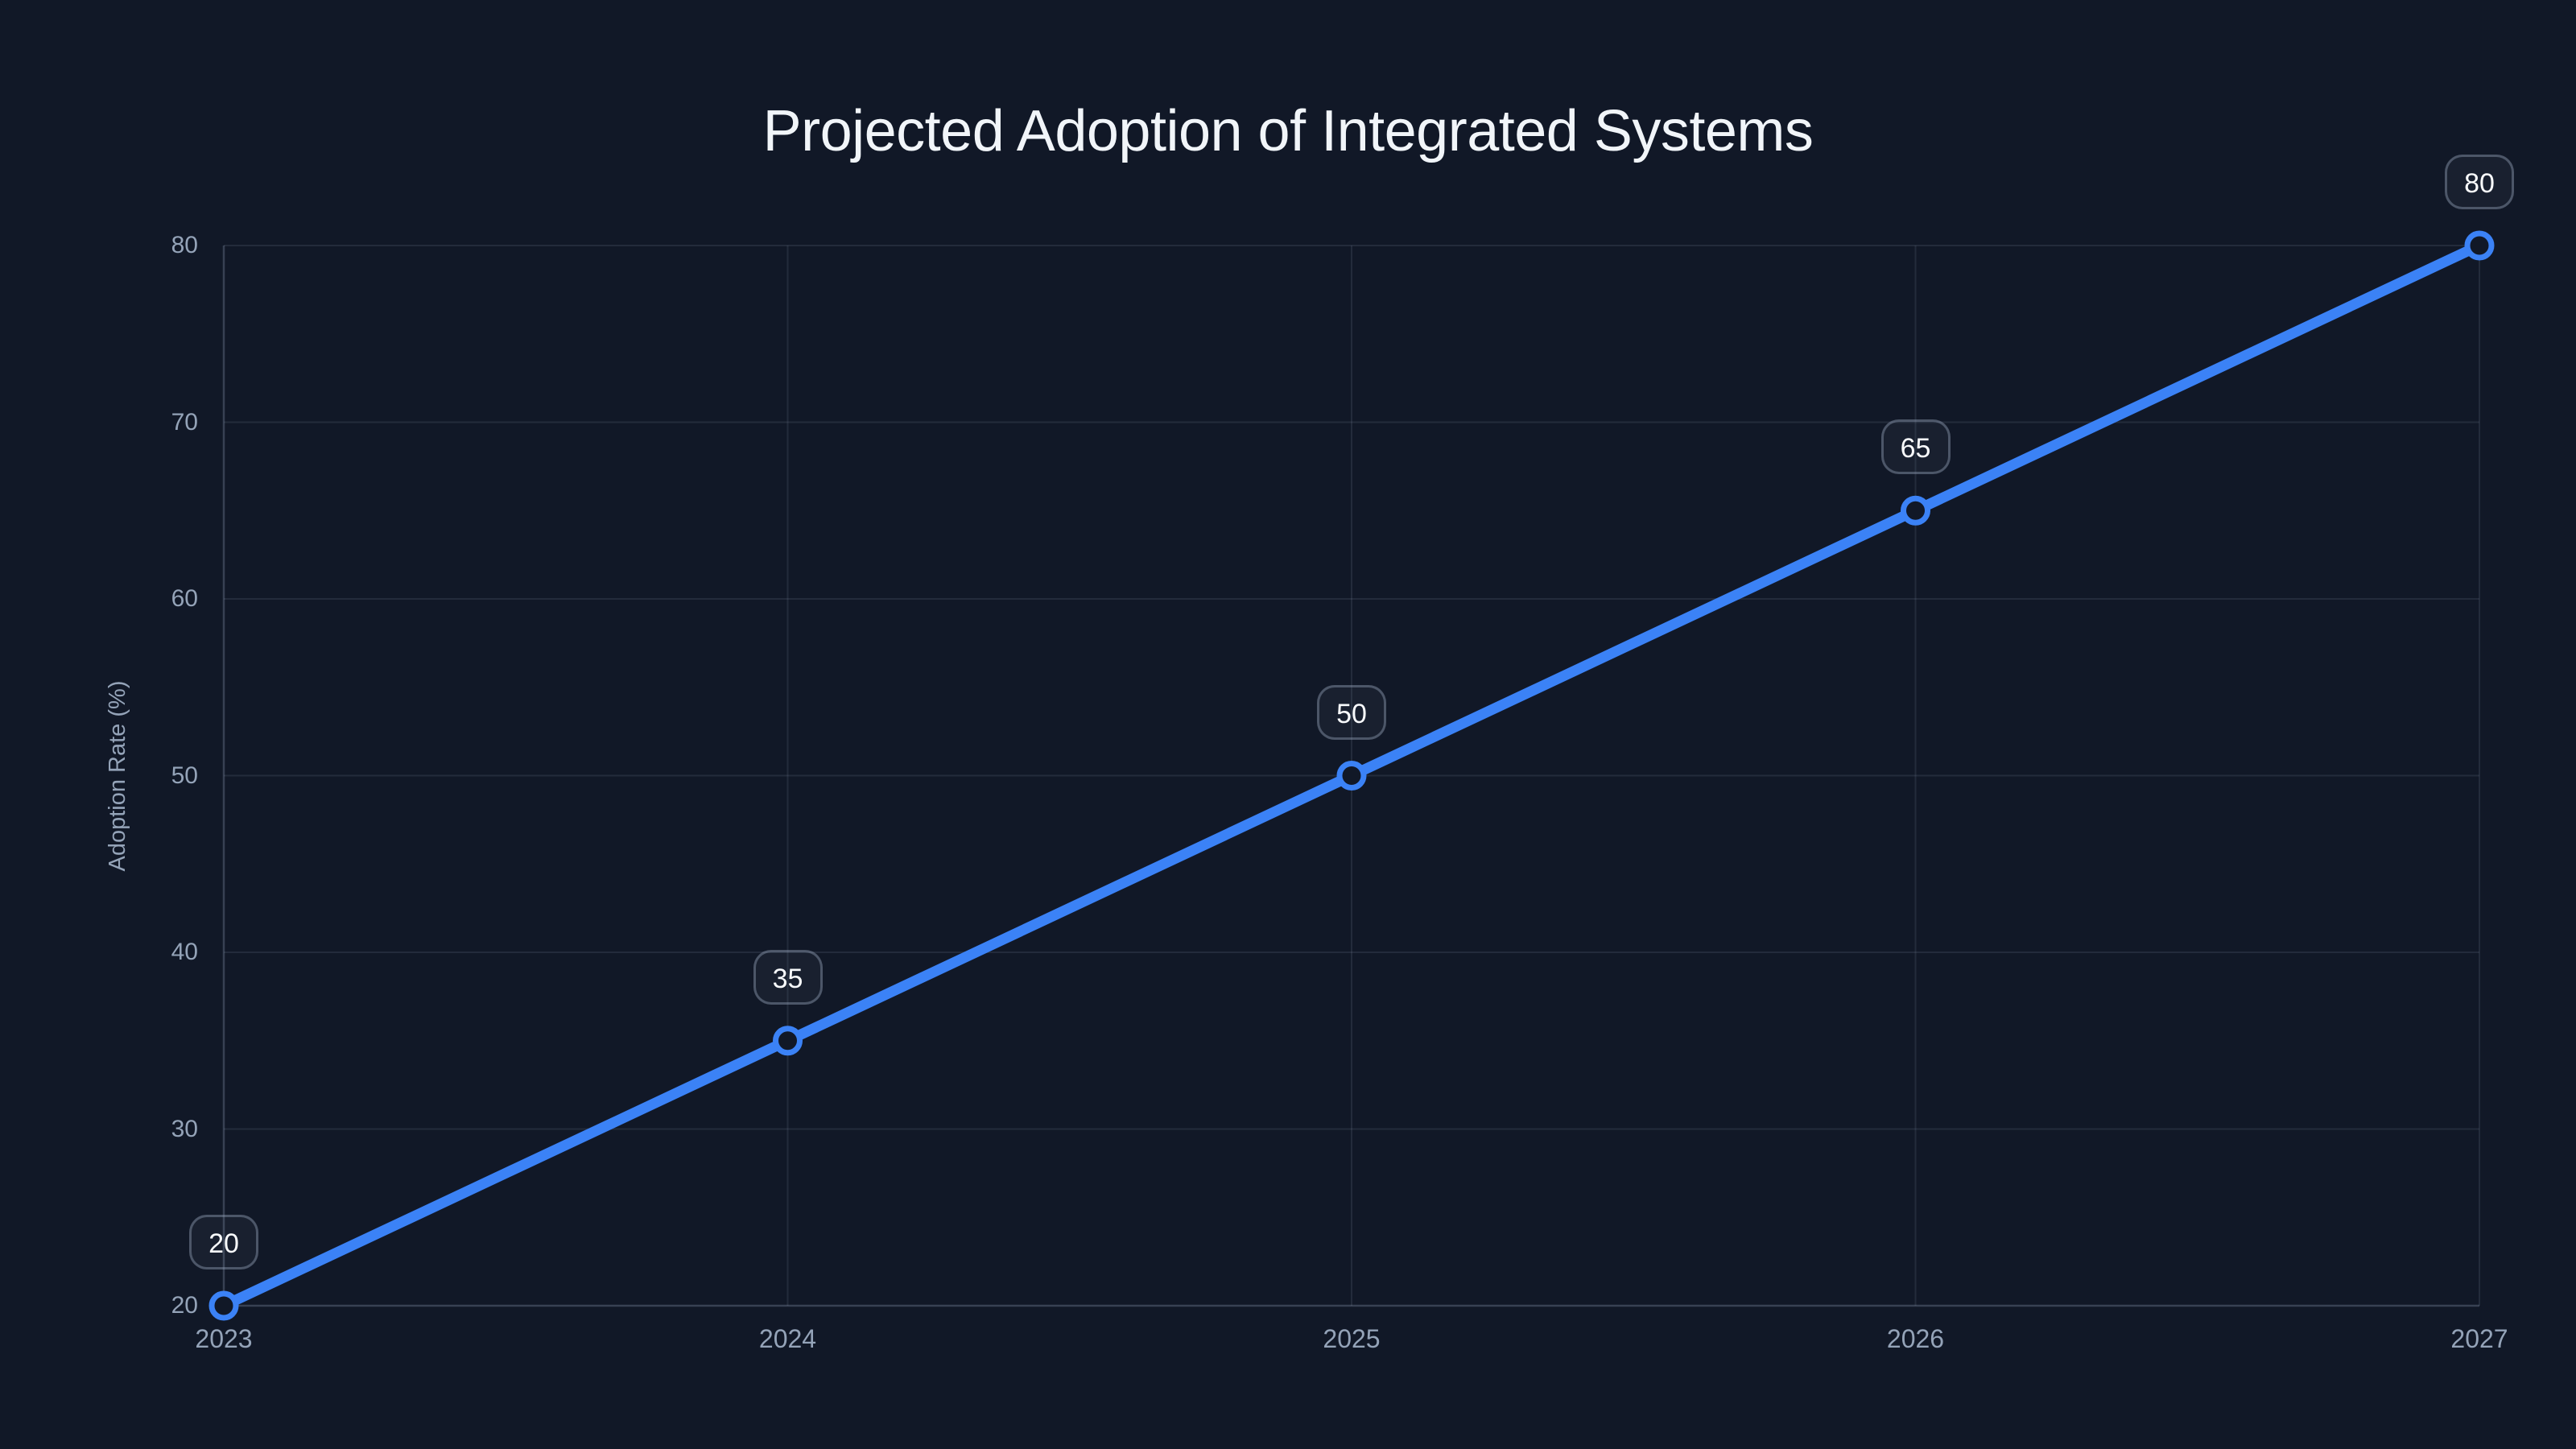 Image resolution: width=2576 pixels, height=1449 pixels. What do you see at coordinates (184, 245) in the screenshot?
I see `y-axis-tick-label: 80` at bounding box center [184, 245].